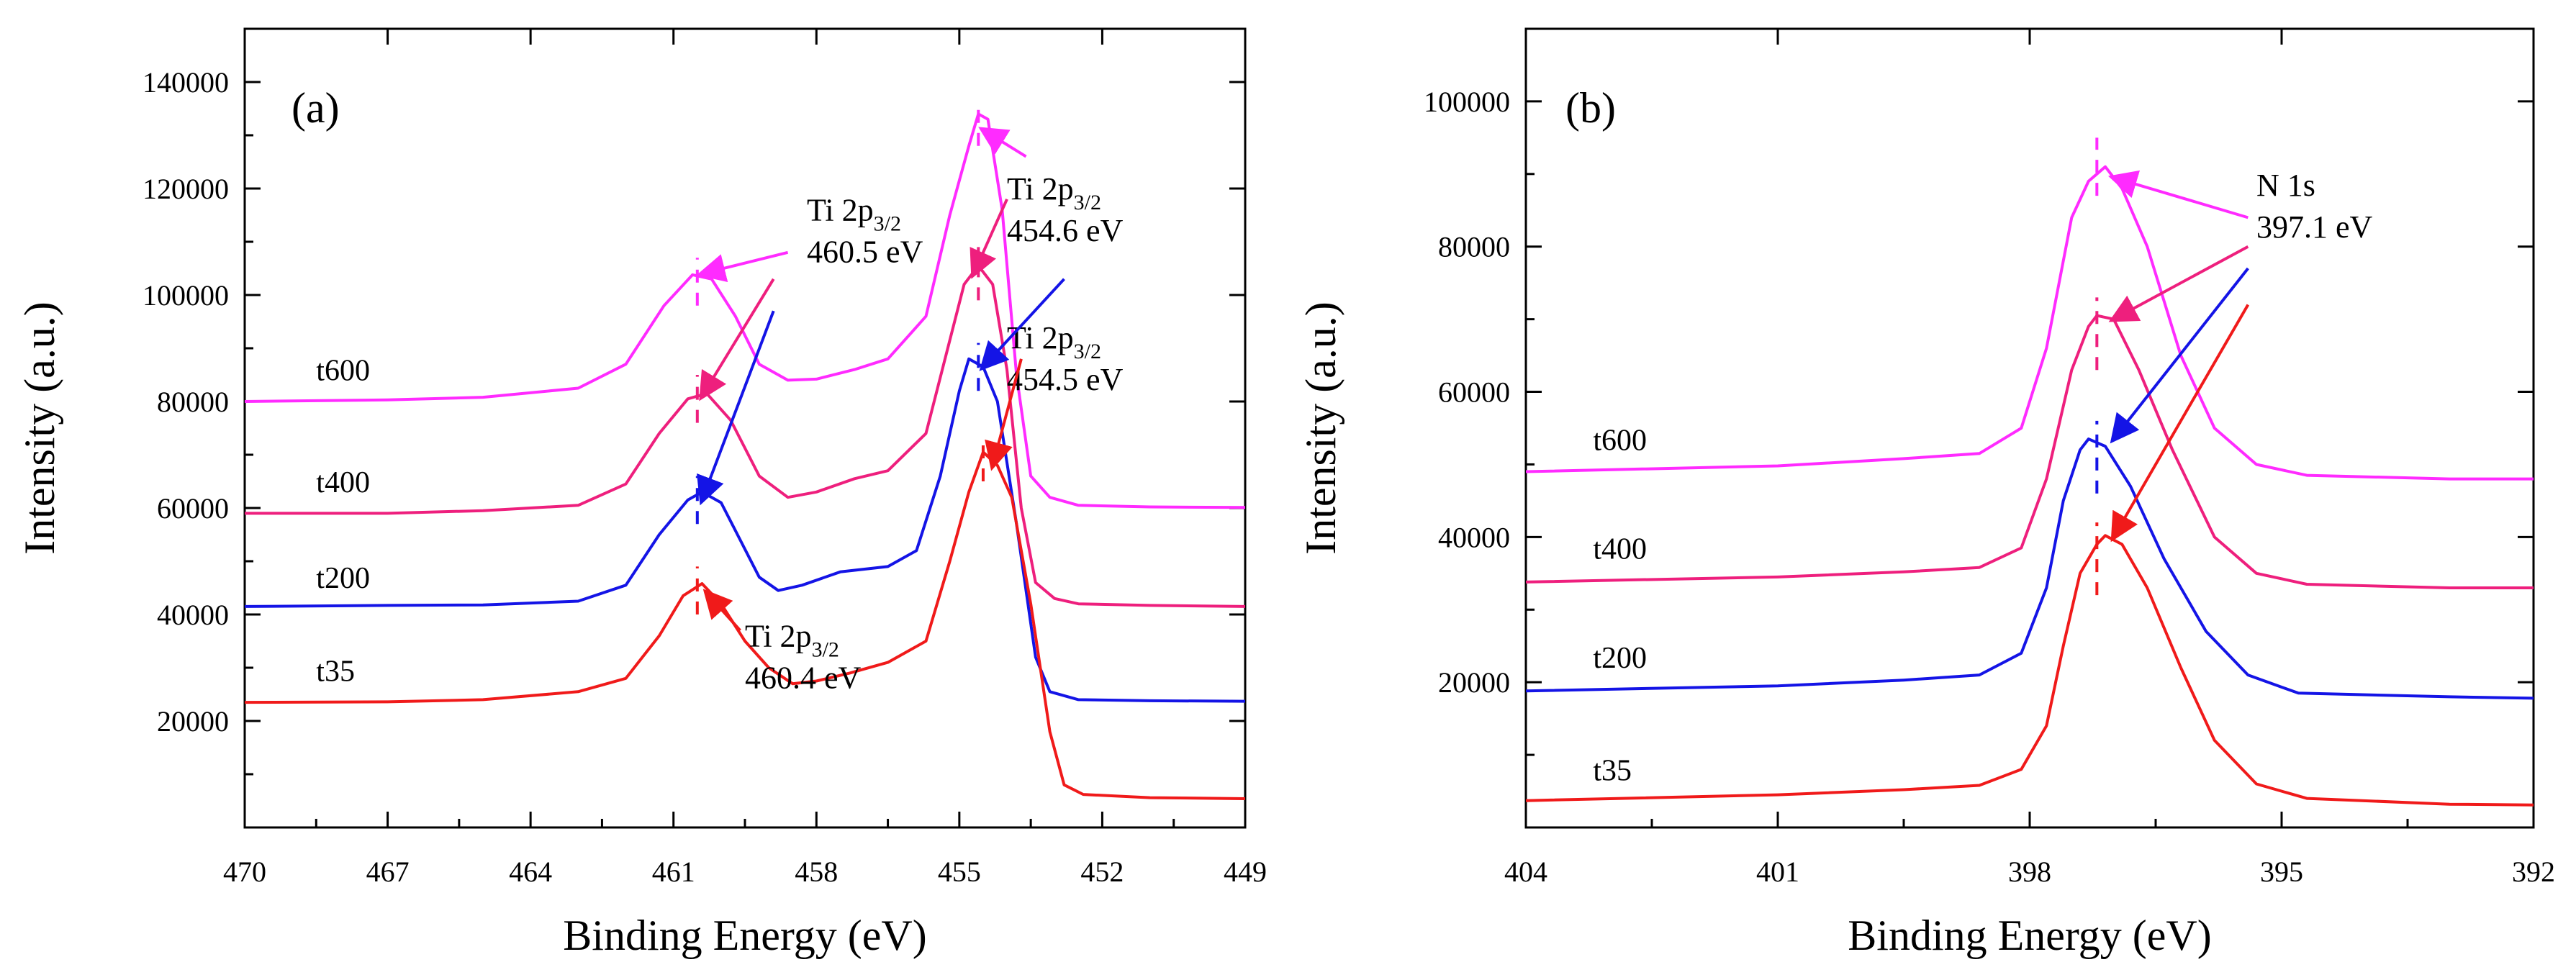 The width and height of the screenshot is (2576, 980). Describe the element at coordinates (960, 872) in the screenshot. I see `x-tick-label: 455` at that location.